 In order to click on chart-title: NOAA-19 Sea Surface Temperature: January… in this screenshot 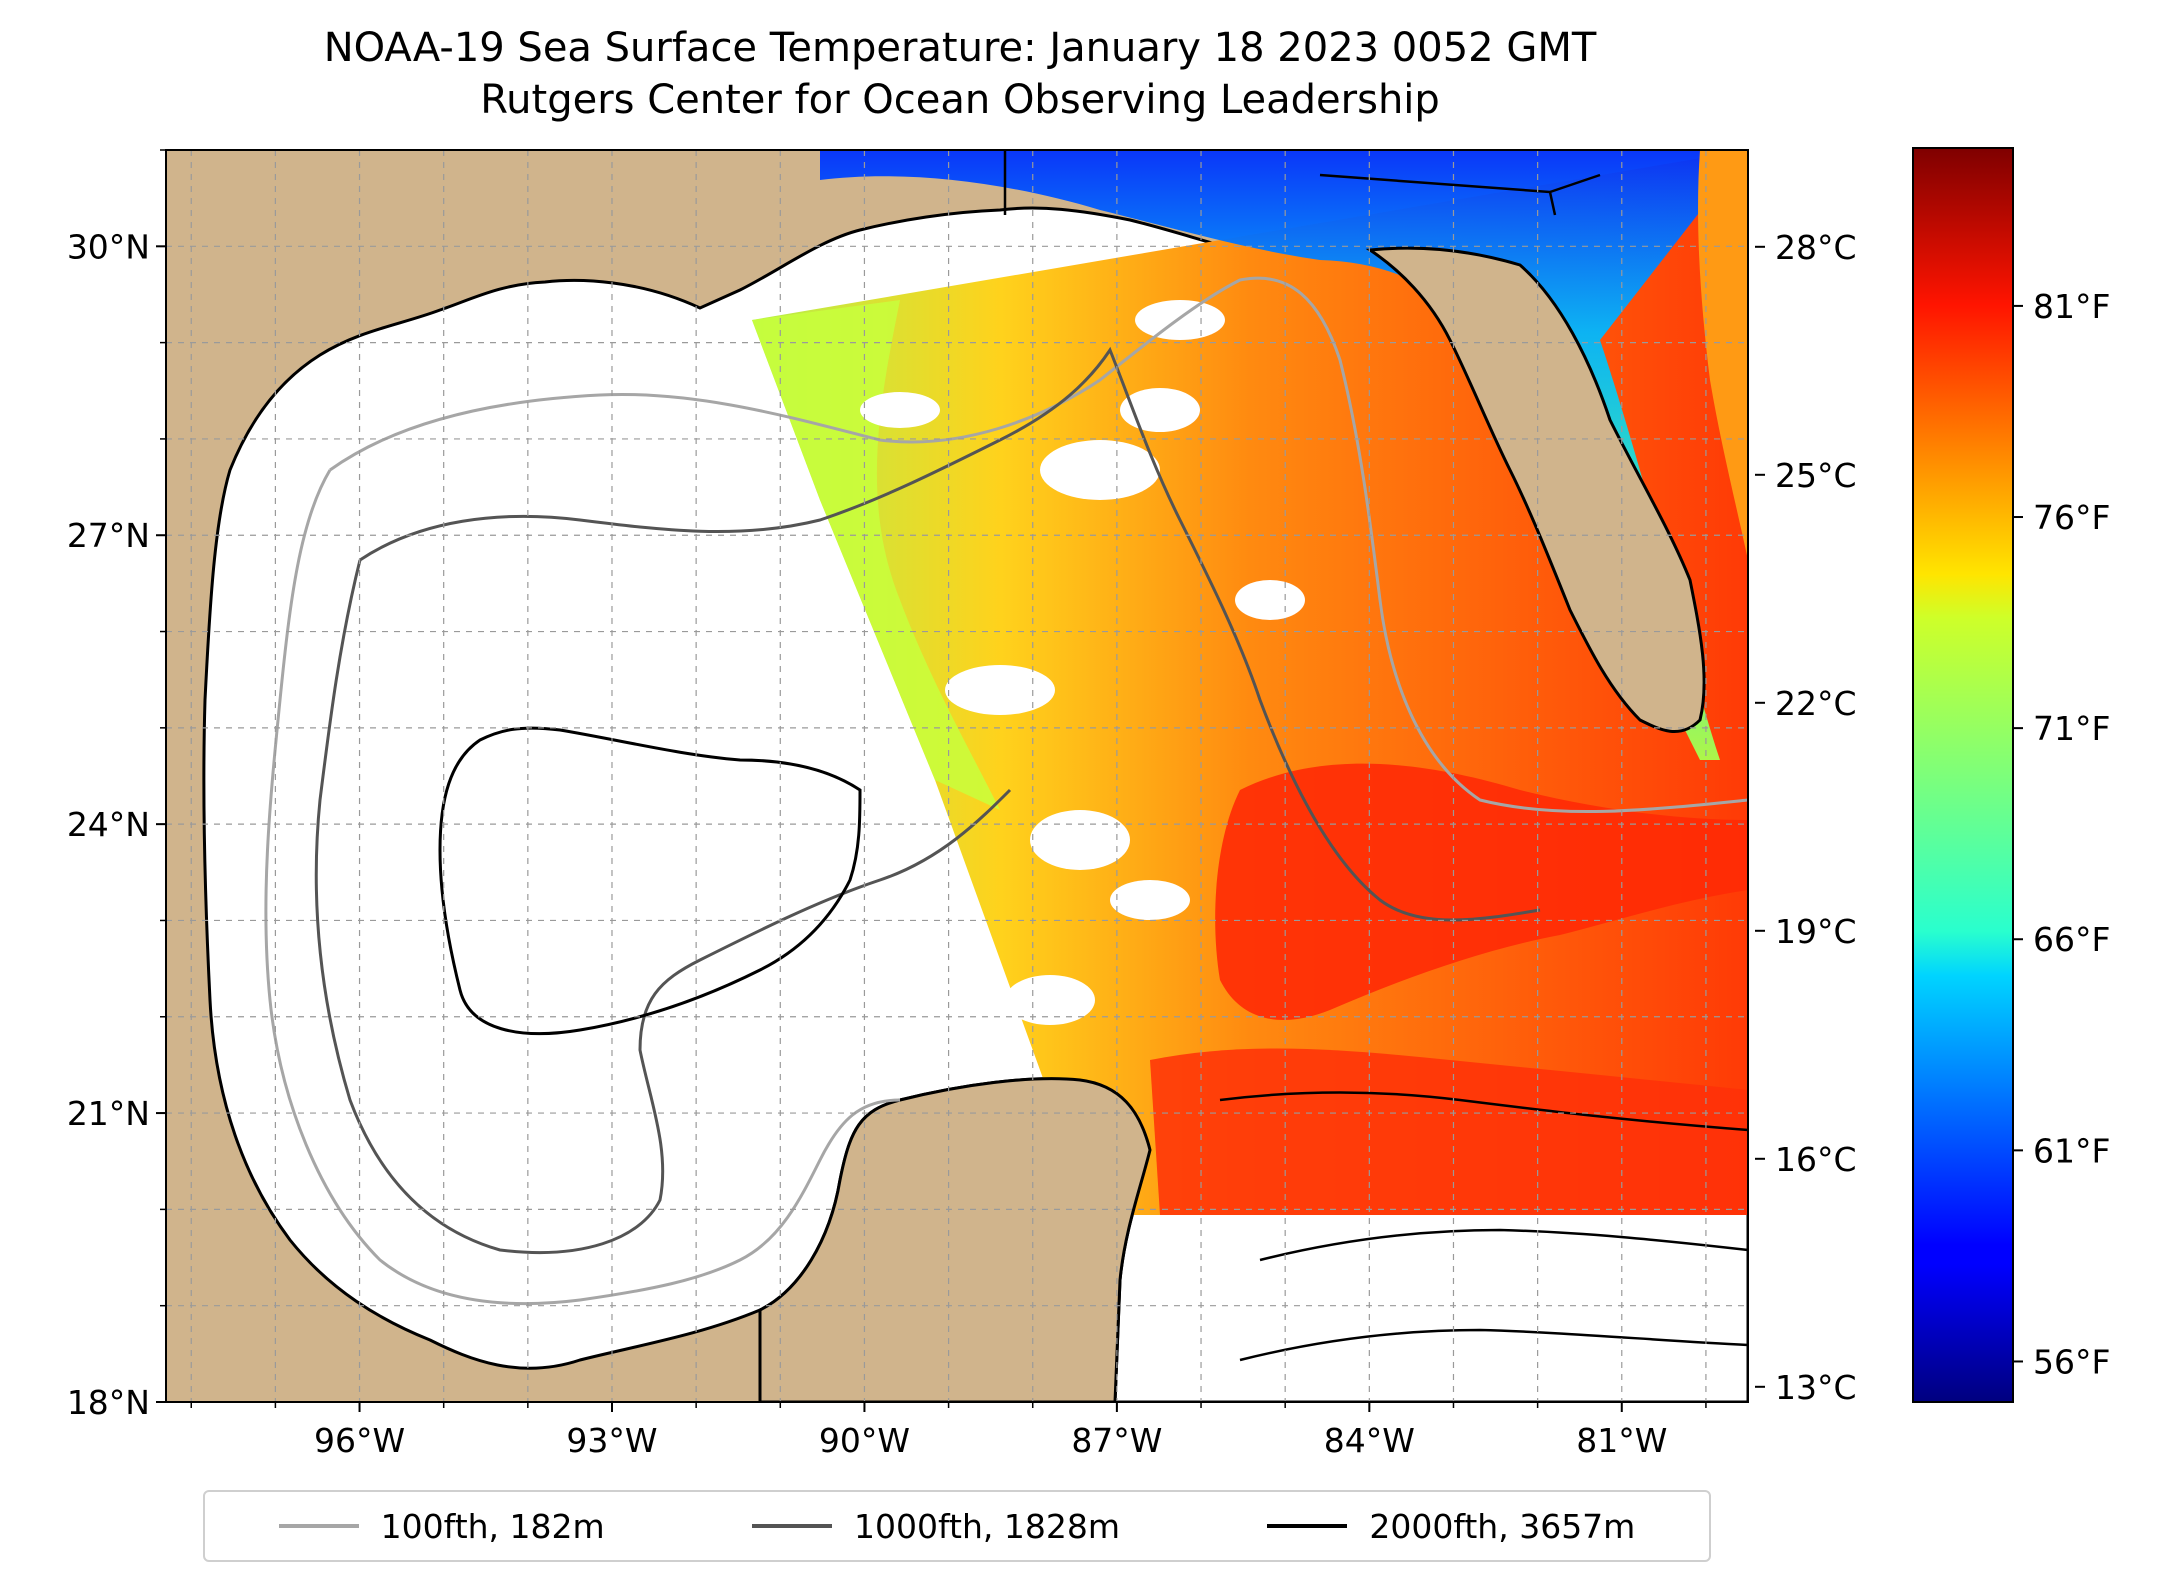, I will do `click(960, 74)`.